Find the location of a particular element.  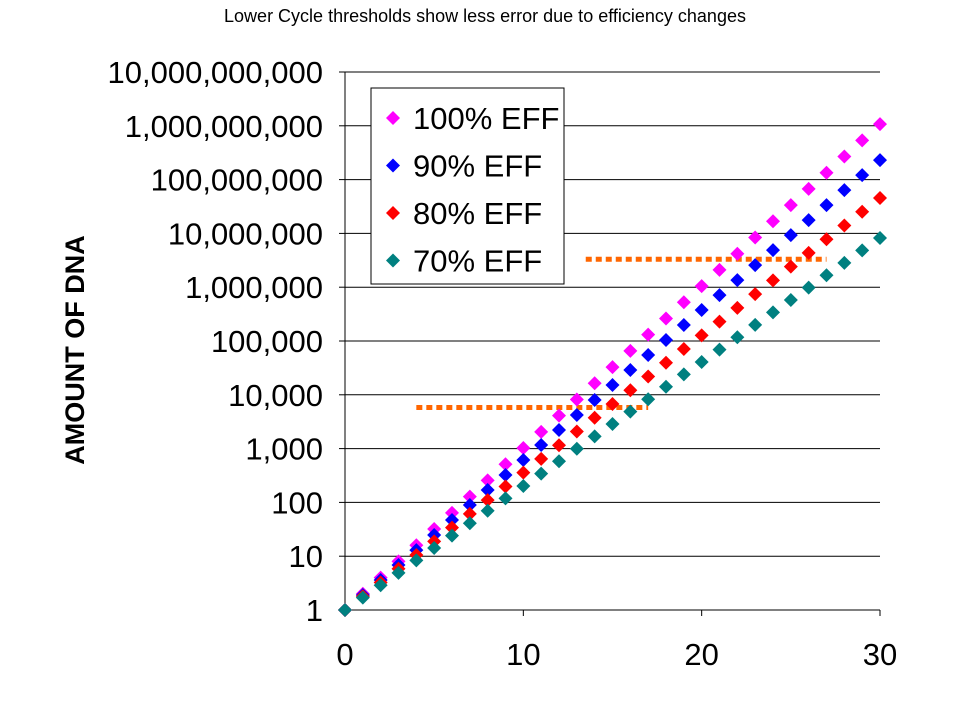

legend-box is located at coordinates (467, 186).